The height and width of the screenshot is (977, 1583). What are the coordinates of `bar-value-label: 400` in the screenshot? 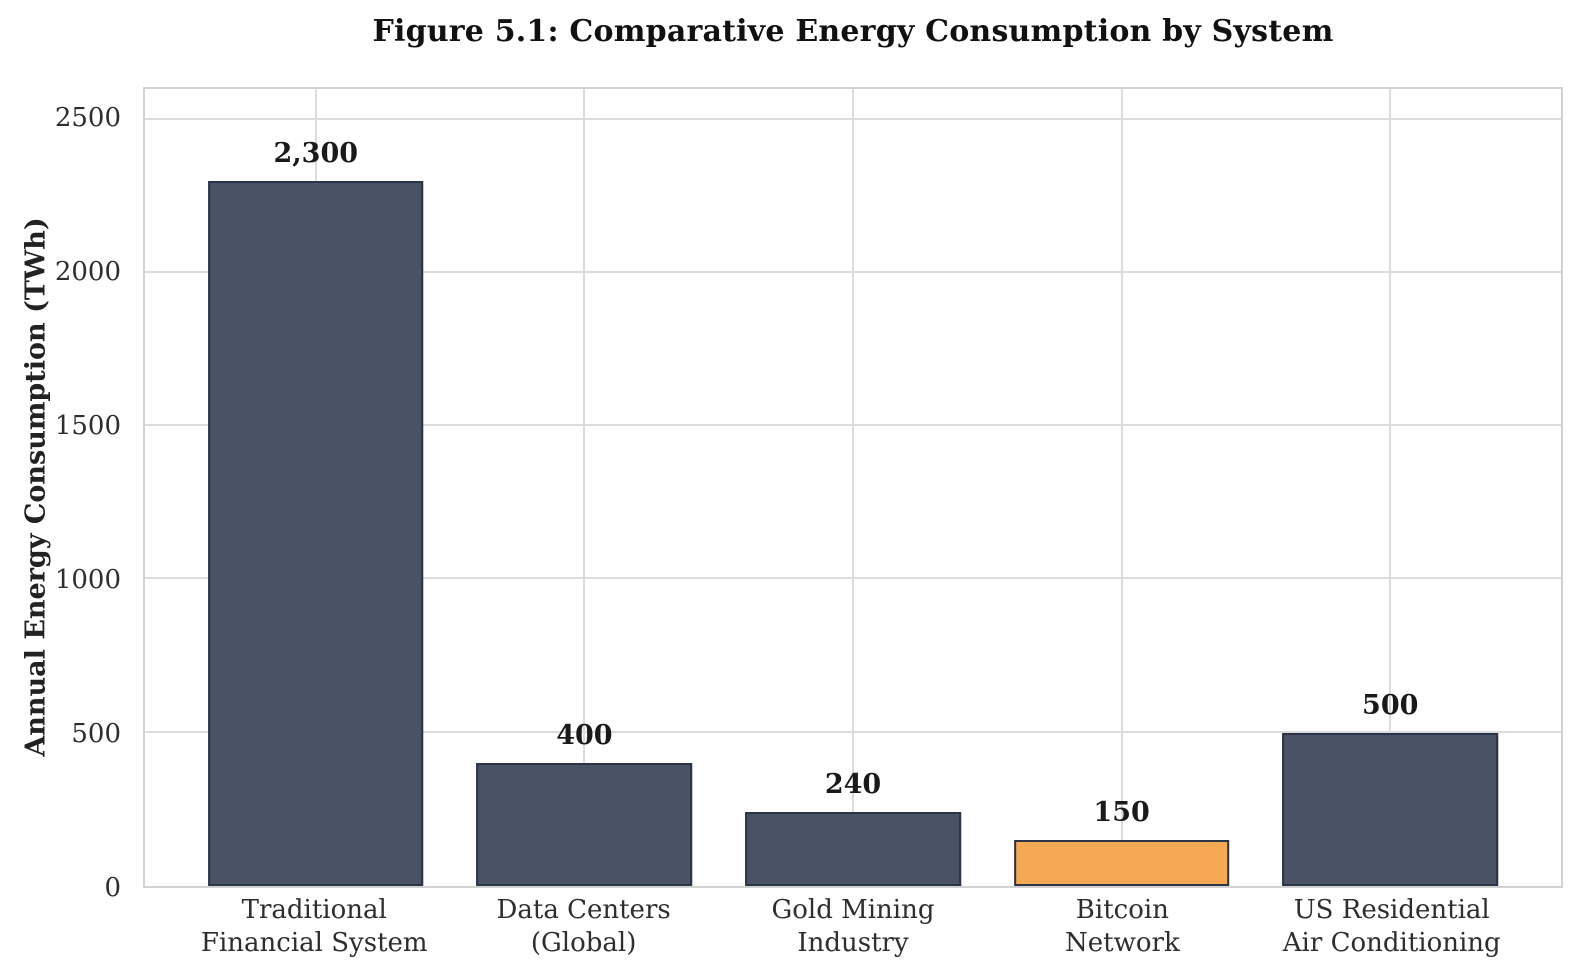 It's located at (584, 736).